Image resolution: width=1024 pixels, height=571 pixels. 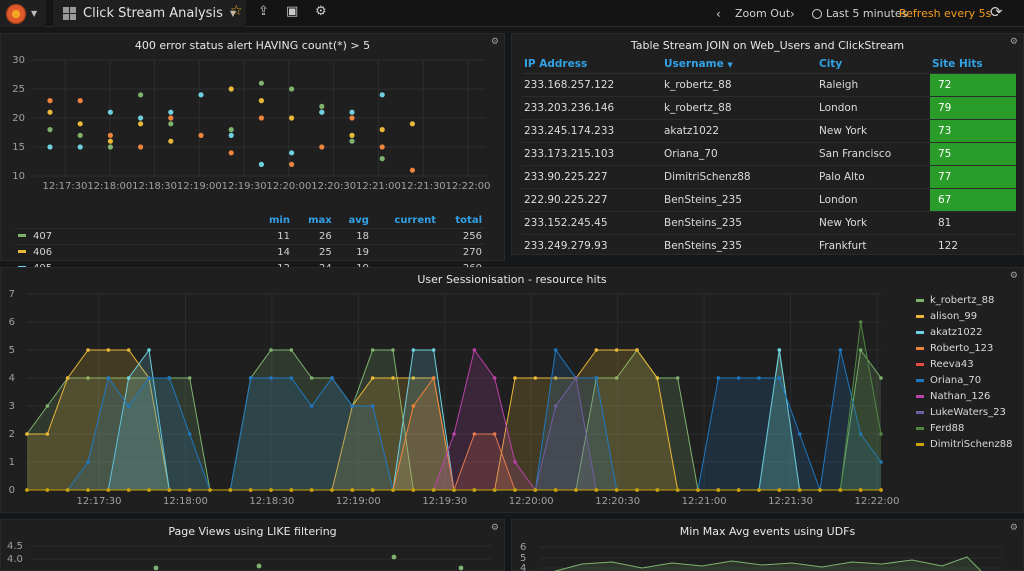 I want to click on cell-ip: 222.90.225.227, so click(x=592, y=200).